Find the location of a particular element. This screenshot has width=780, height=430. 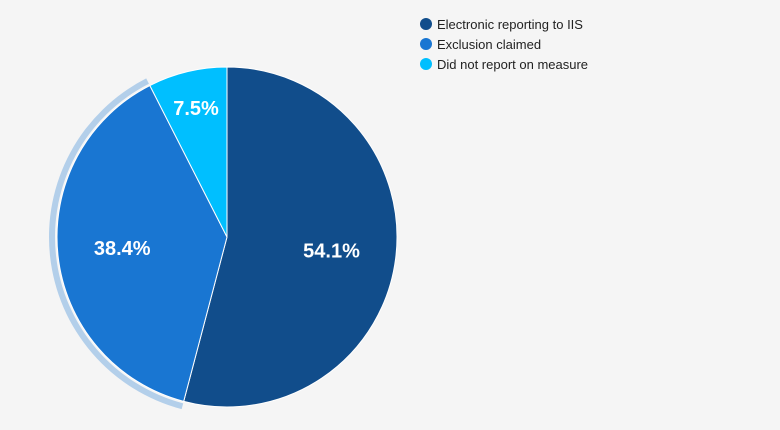

slice-label: 38.4% is located at coordinates (122, 249).